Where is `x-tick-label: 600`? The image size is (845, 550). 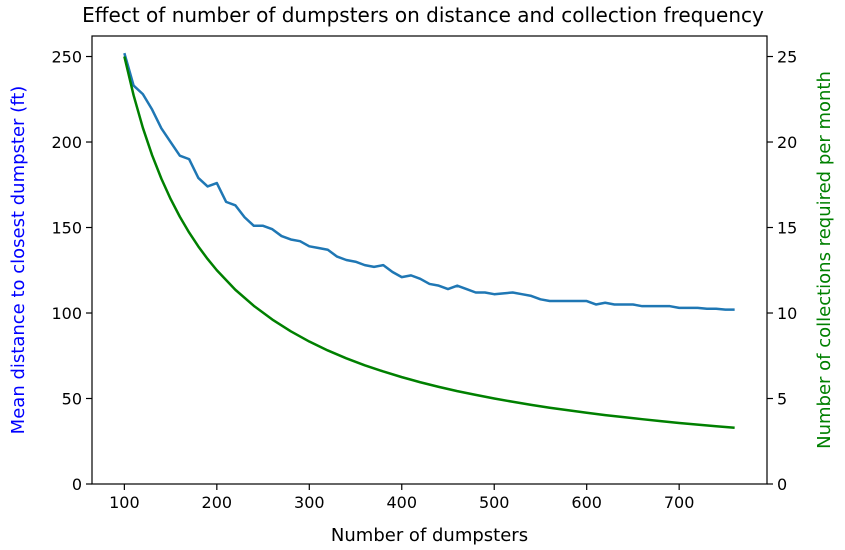 x-tick-label: 600 is located at coordinates (586, 502).